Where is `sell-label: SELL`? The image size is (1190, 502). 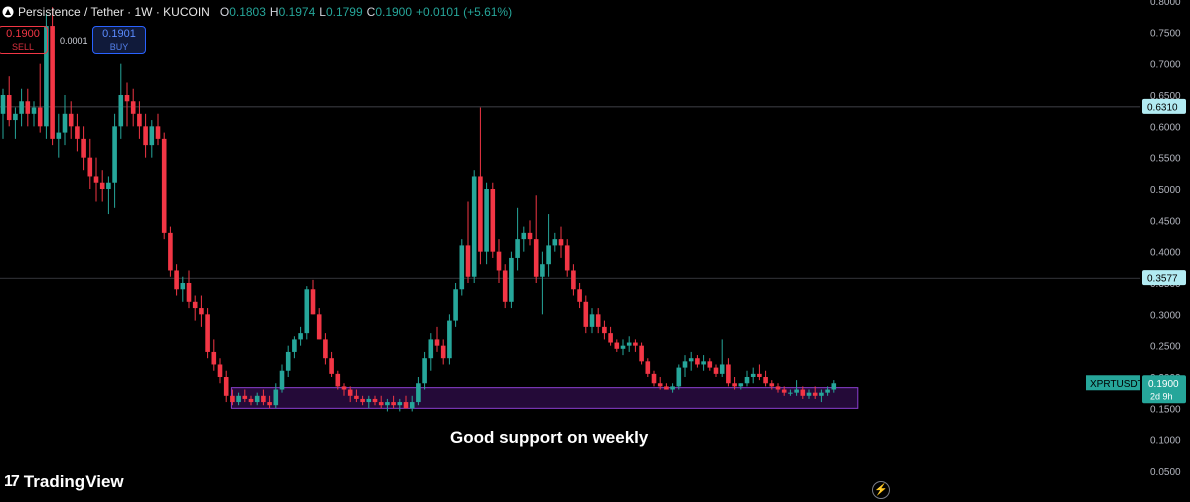 sell-label: SELL is located at coordinates (23, 47).